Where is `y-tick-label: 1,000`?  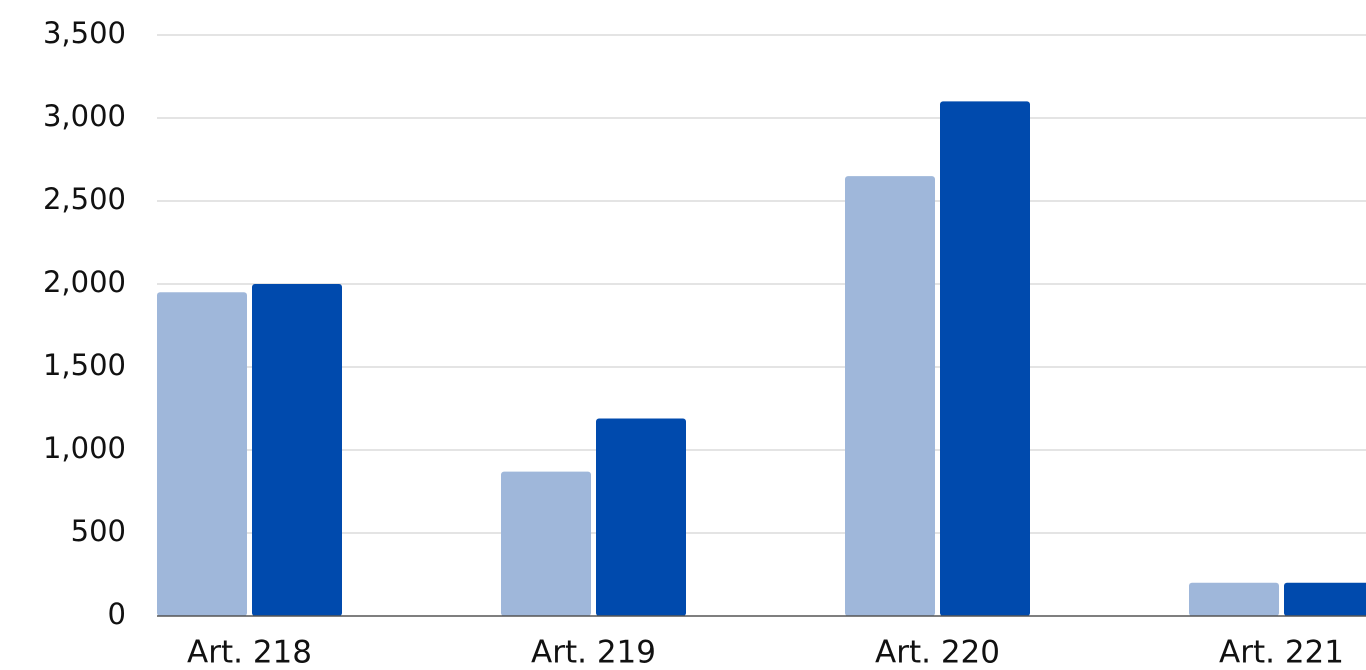 y-tick-label: 1,000 is located at coordinates (84, 448).